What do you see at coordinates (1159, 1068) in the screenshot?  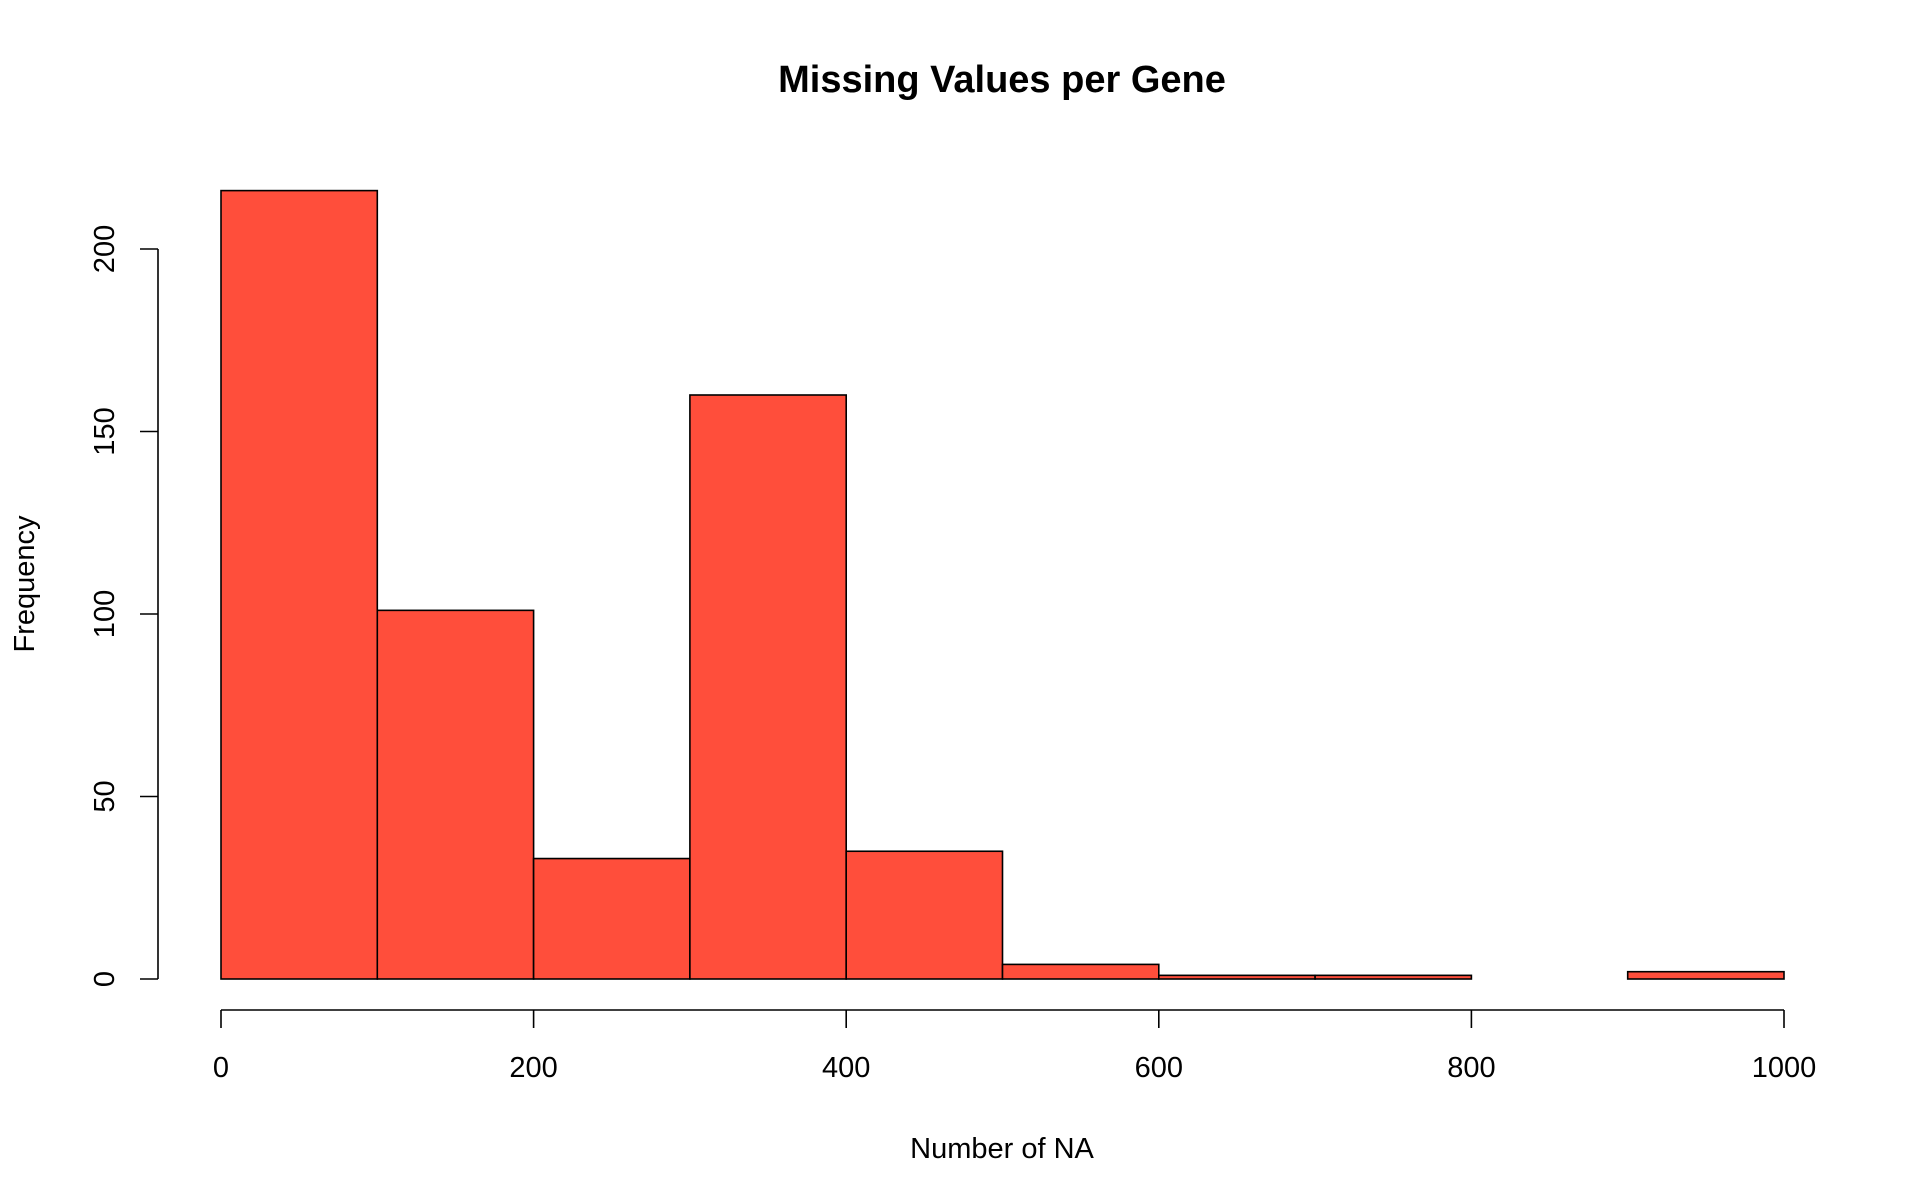 I see `x-tick-label: 600` at bounding box center [1159, 1068].